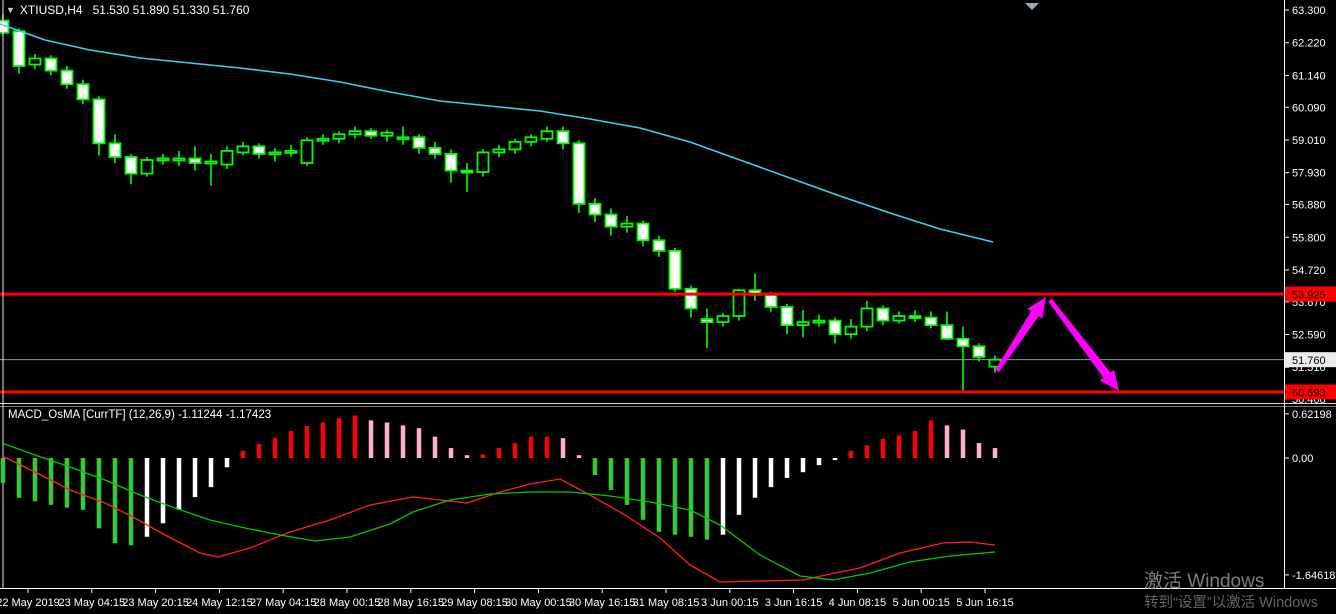  I want to click on macd-axis-label: -1.64618, so click(1313, 576).